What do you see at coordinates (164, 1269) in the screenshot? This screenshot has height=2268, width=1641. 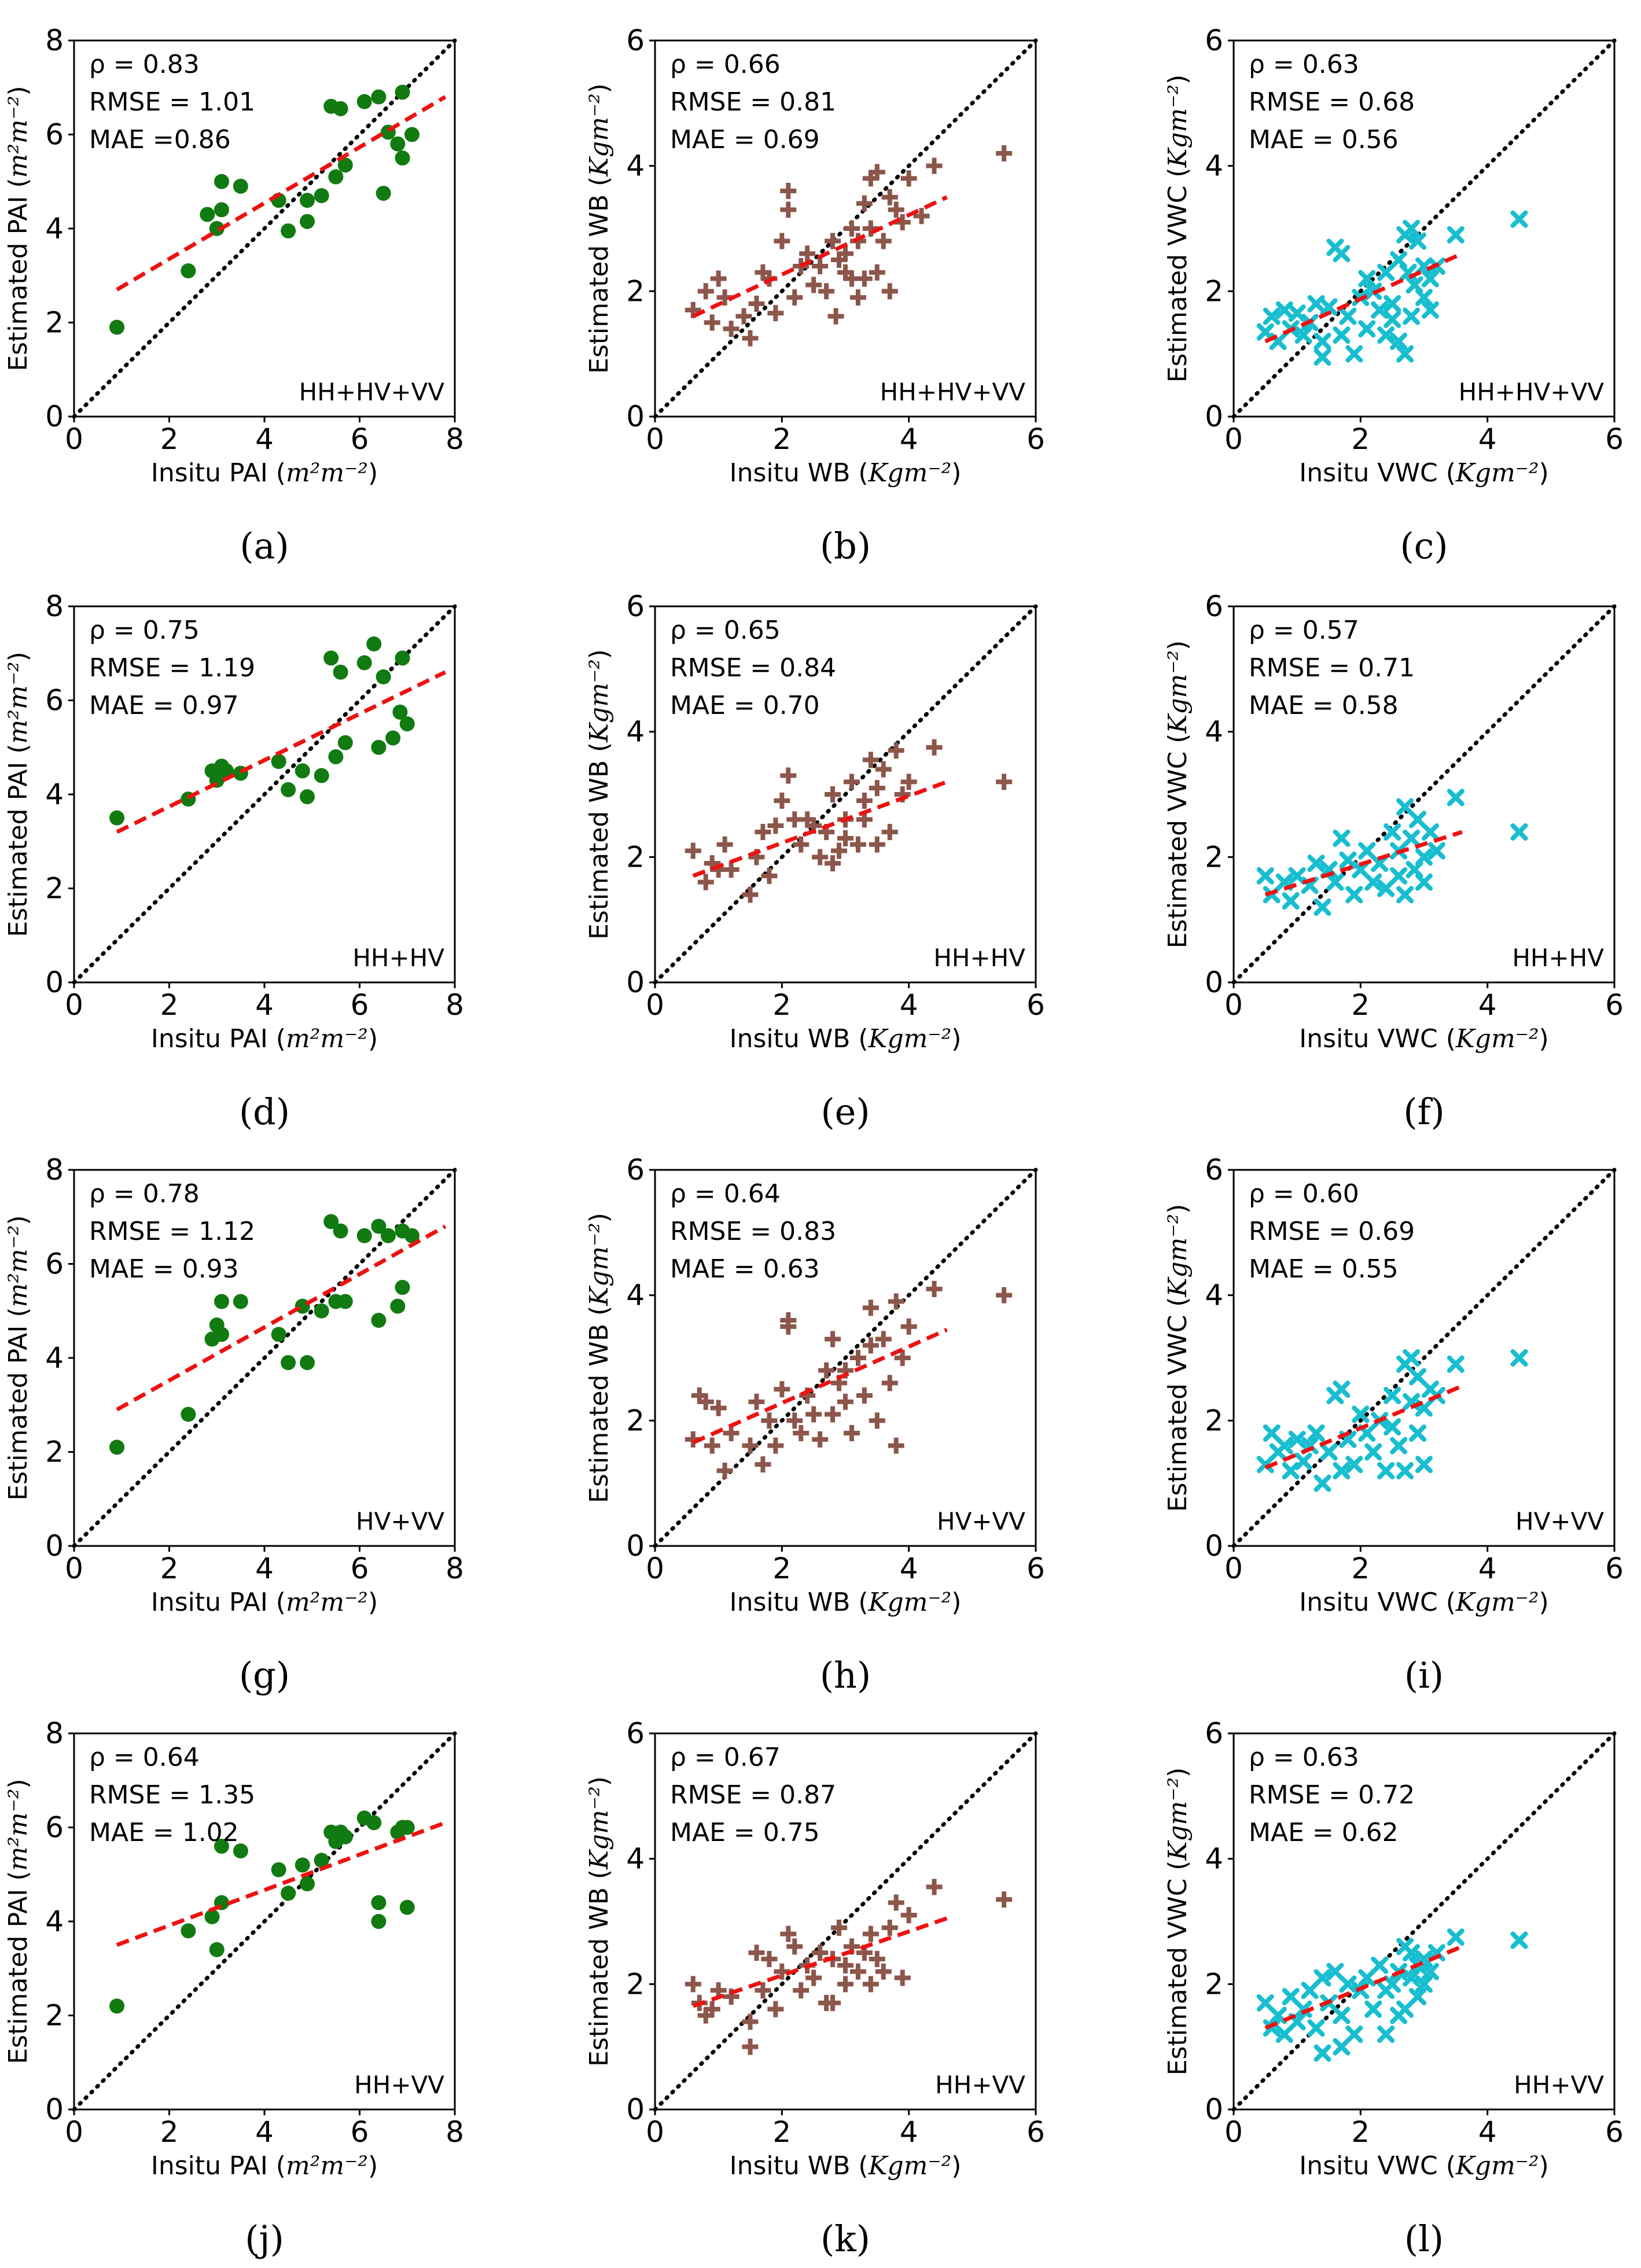 I see `stat-label: MAE = 0.93` at bounding box center [164, 1269].